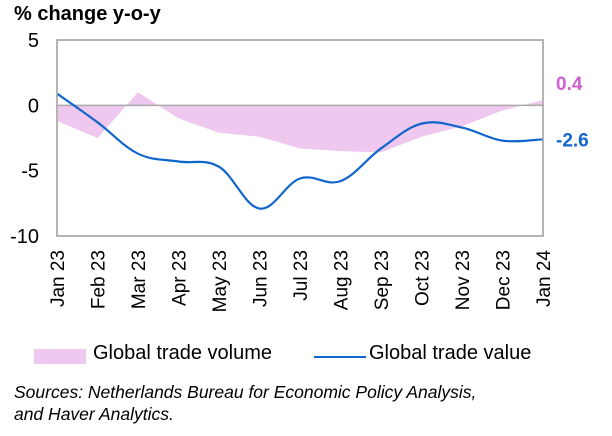 This screenshot has width=612, height=436. I want to click on end-labels: 0.4 -2.6, so click(572, 112).